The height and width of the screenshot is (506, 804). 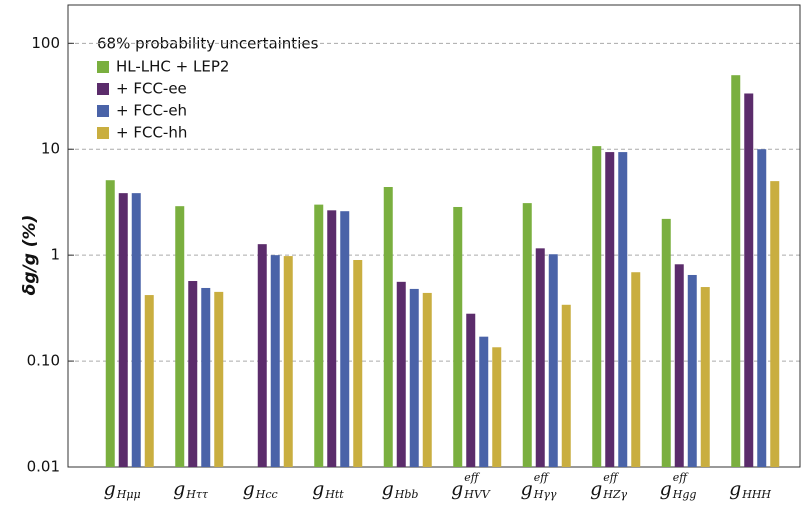 What do you see at coordinates (151, 111) in the screenshot?
I see `legend-label: + FCC-eh` at bounding box center [151, 111].